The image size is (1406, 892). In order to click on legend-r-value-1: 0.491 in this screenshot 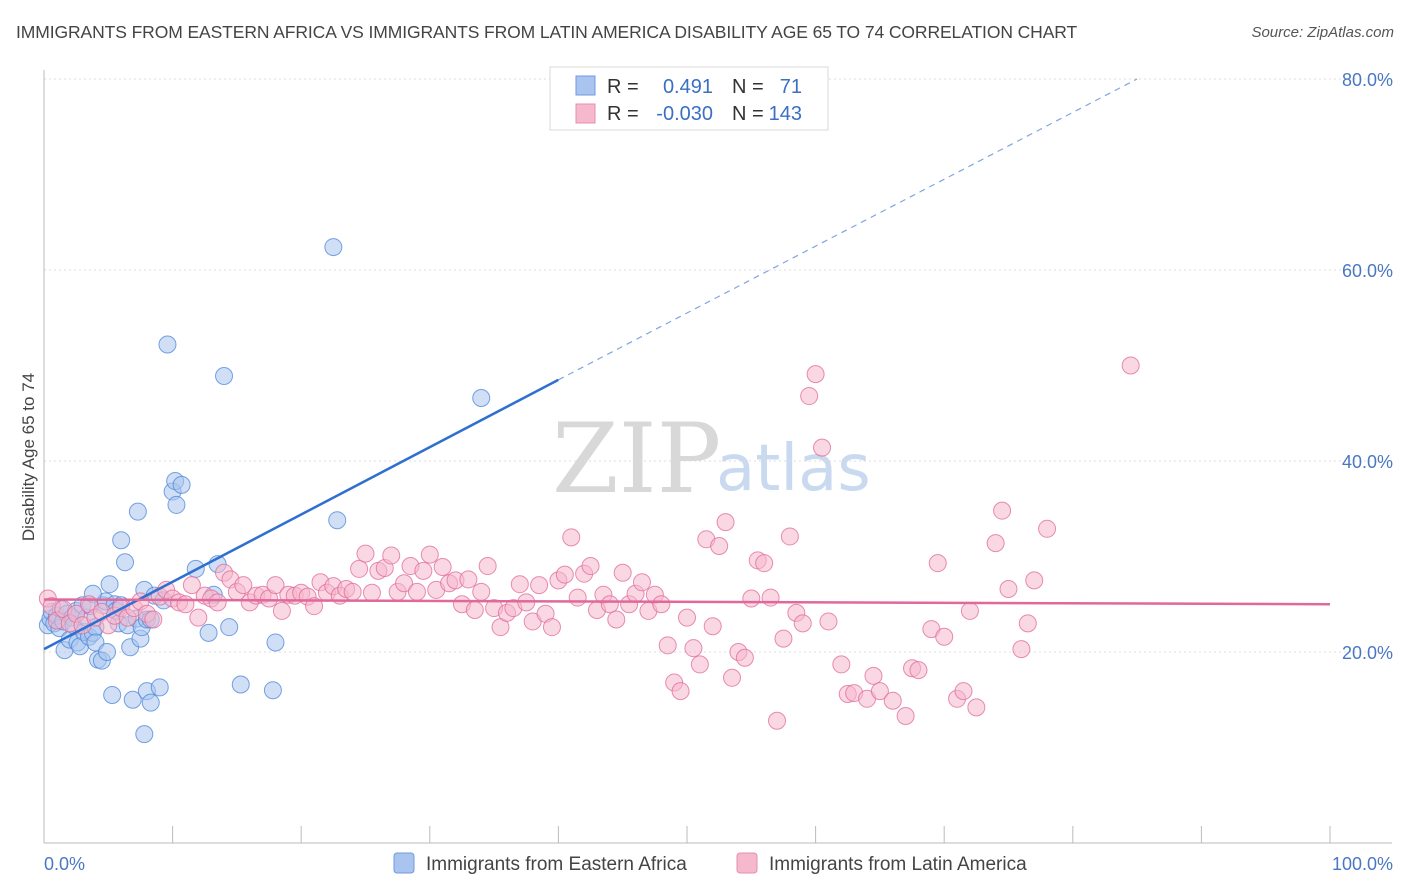, I will do `click(688, 87)`.